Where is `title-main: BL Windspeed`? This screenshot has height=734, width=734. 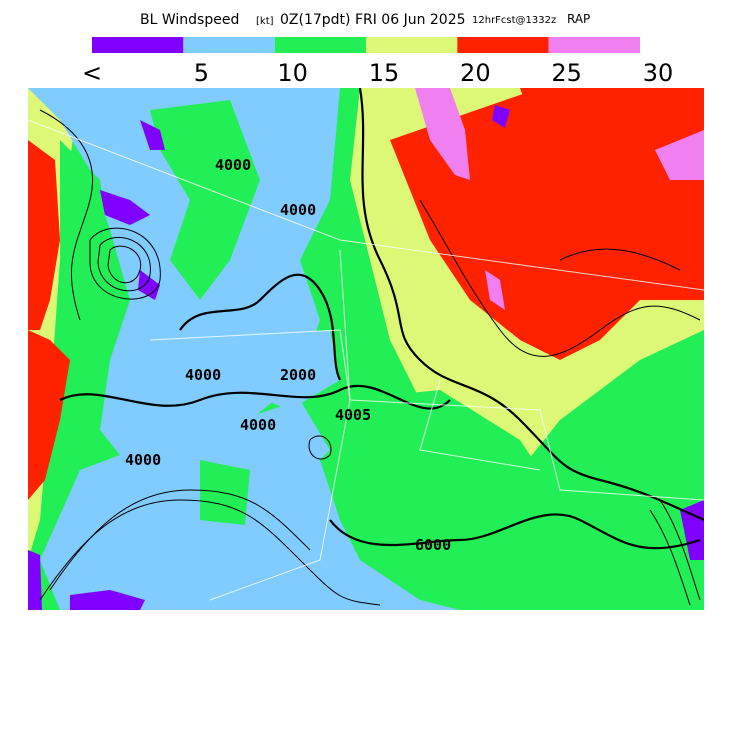
title-main: BL Windspeed is located at coordinates (189, 20).